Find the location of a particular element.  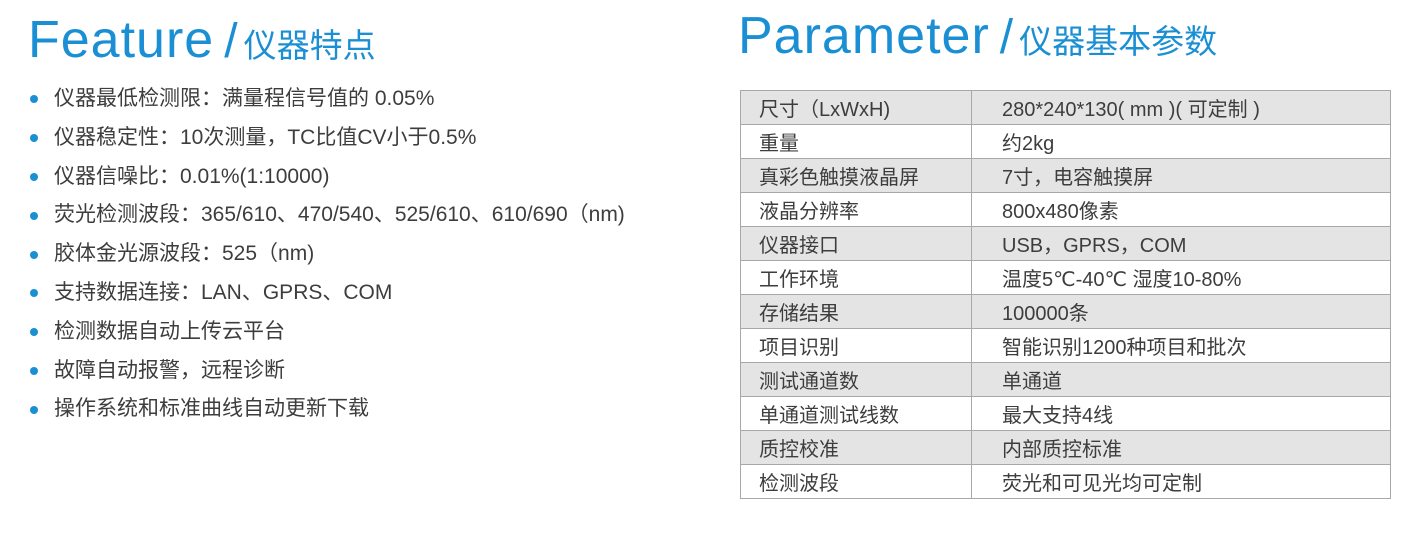

table-row: 仪器接口 USB，GPRS，COM is located at coordinates (1065, 243).